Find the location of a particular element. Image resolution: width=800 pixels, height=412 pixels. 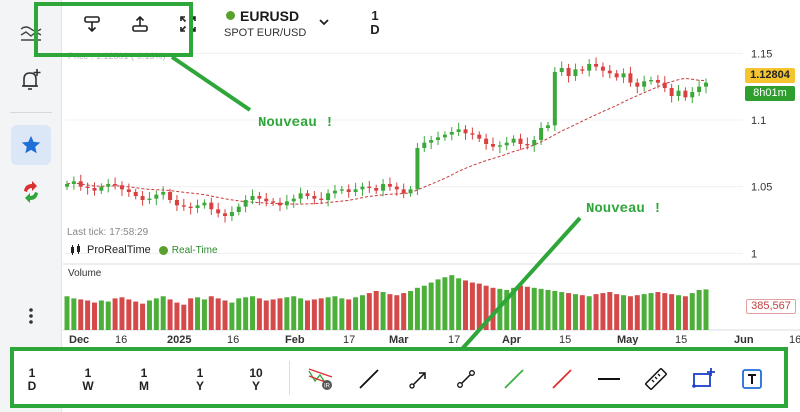

market-name: SPOT EUR/USD is located at coordinates (265, 33).